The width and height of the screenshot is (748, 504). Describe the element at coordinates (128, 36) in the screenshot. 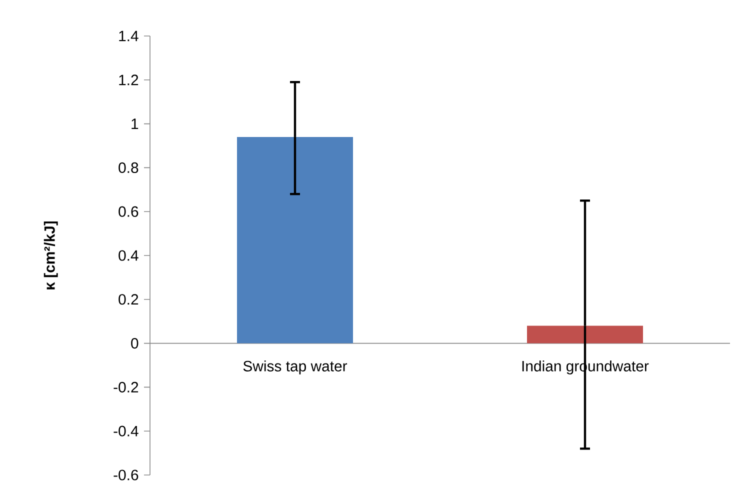

I see `y-tick-label: 1.4` at that location.